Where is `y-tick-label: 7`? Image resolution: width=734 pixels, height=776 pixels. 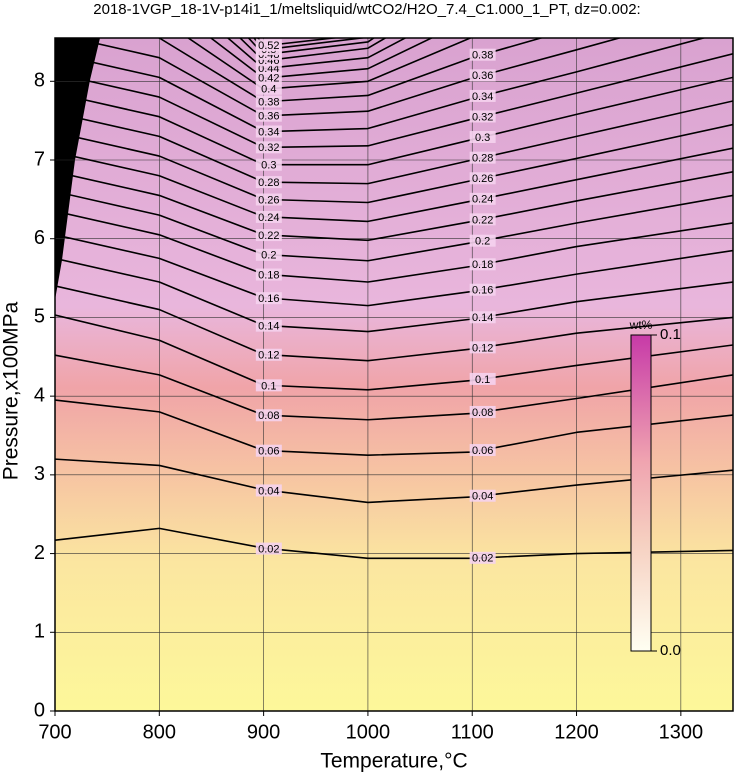
y-tick-label: 7 is located at coordinates (39, 159).